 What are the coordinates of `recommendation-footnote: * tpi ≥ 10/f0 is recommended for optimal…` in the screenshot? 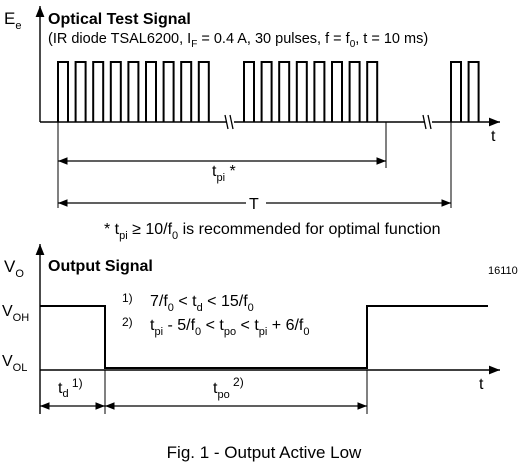 It's located at (272, 231).